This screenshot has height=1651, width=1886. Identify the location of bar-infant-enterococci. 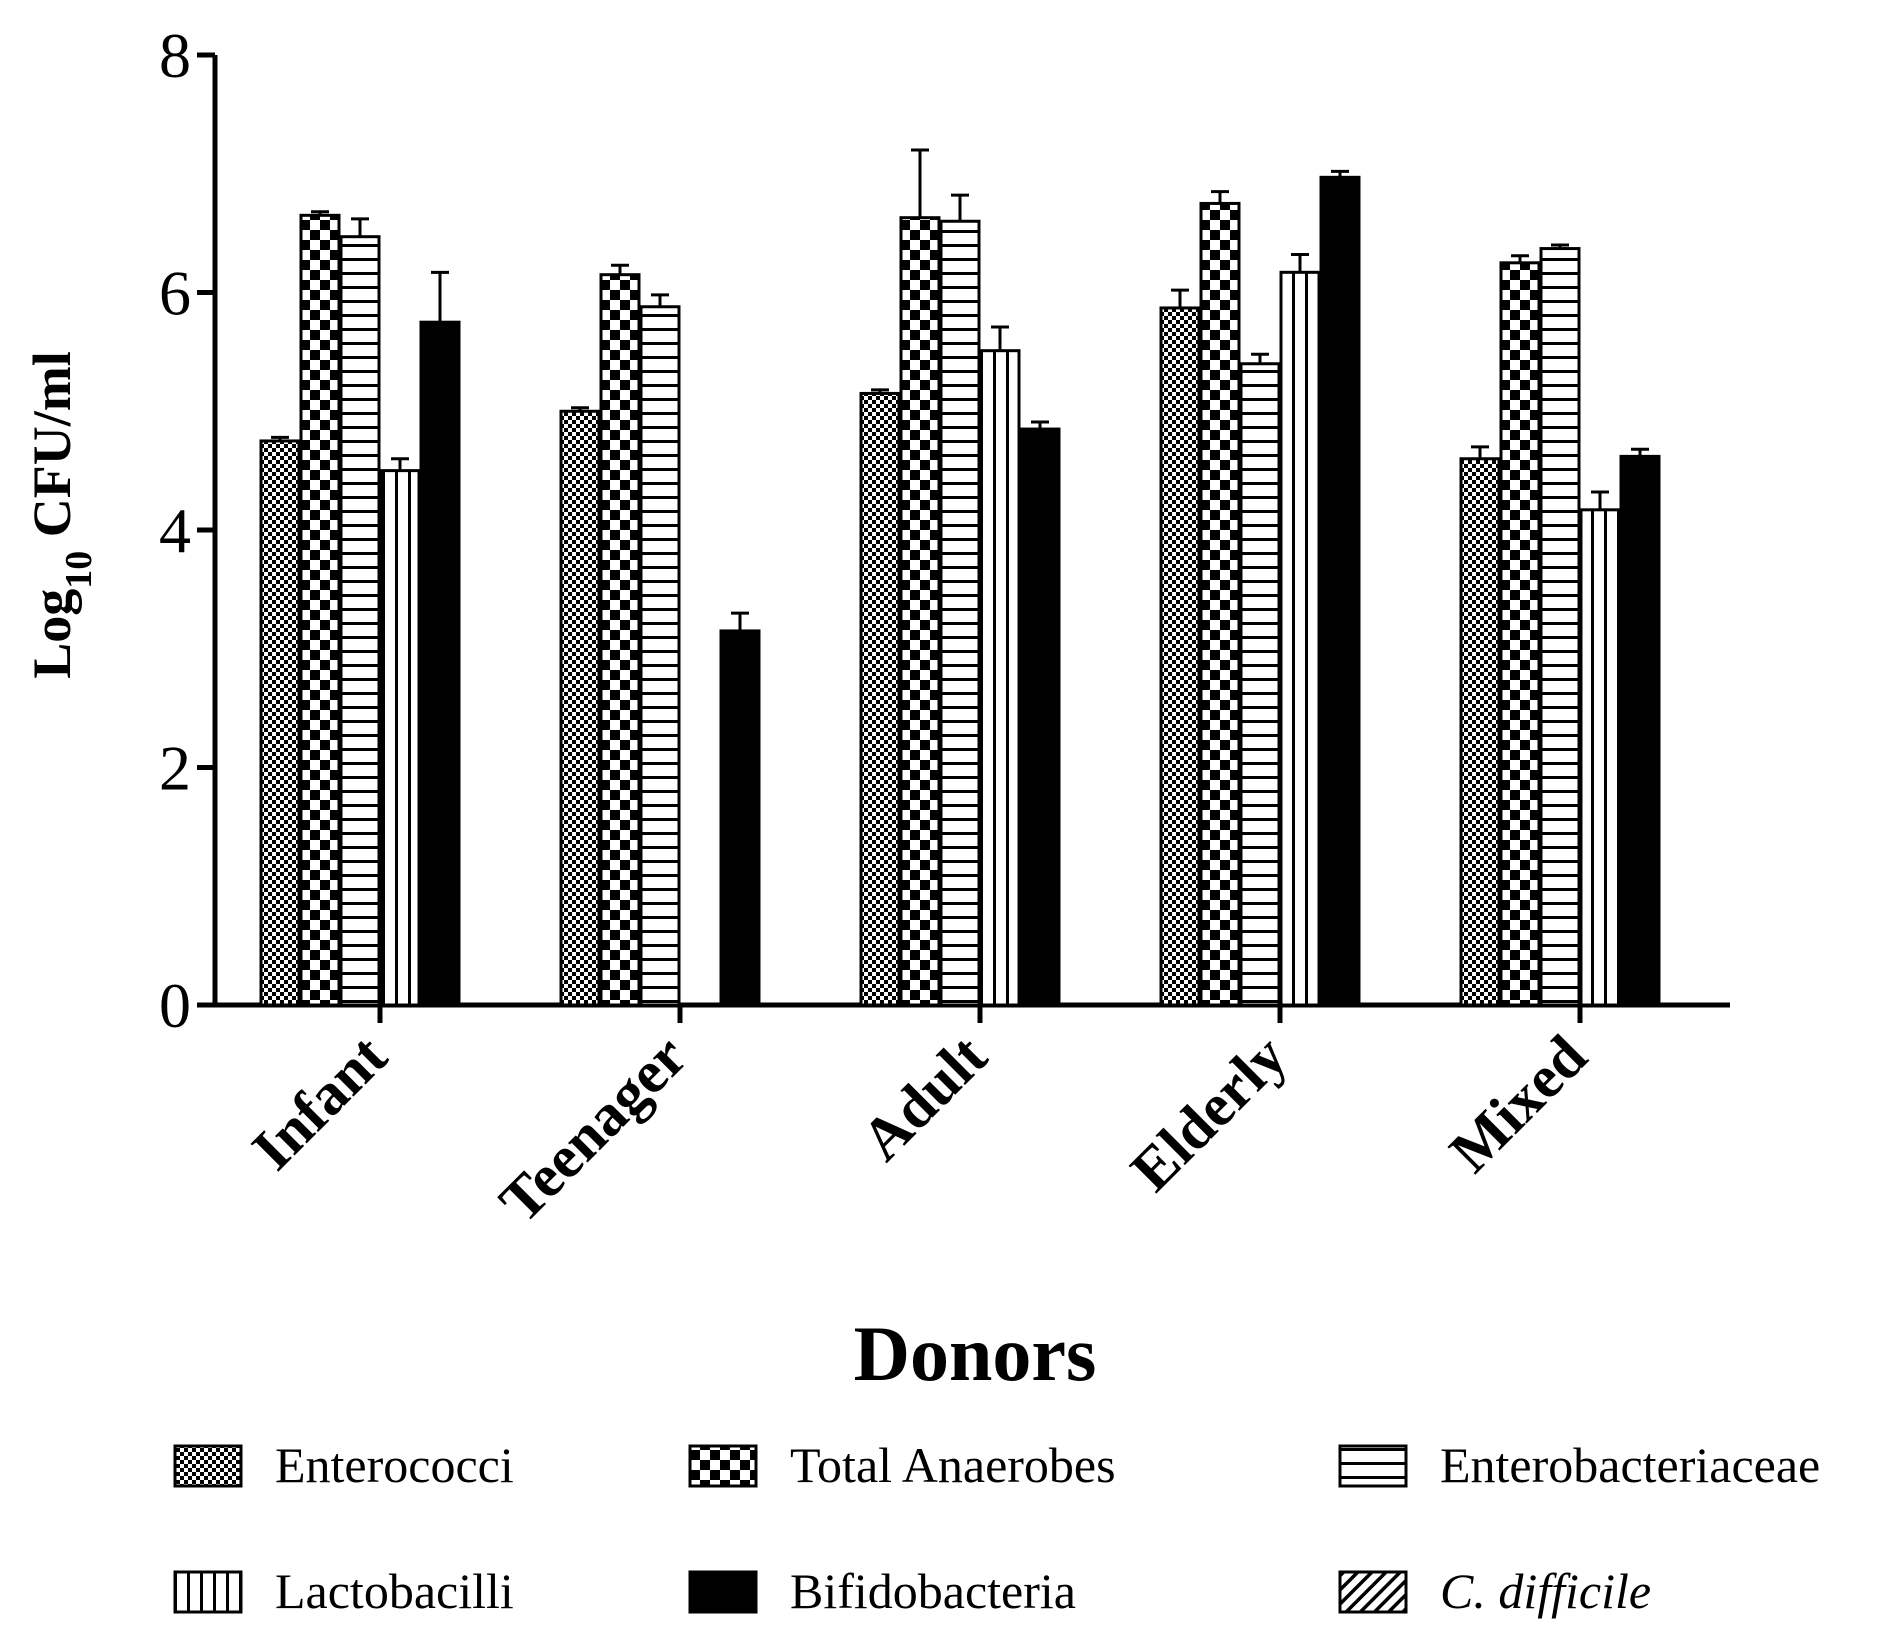
(280, 723).